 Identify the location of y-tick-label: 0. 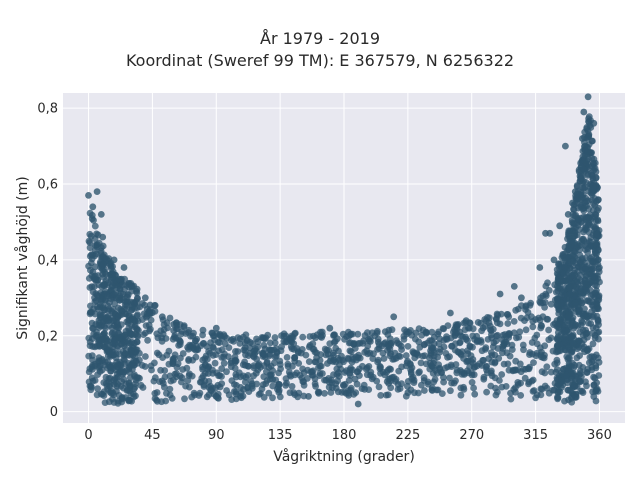
(54, 412).